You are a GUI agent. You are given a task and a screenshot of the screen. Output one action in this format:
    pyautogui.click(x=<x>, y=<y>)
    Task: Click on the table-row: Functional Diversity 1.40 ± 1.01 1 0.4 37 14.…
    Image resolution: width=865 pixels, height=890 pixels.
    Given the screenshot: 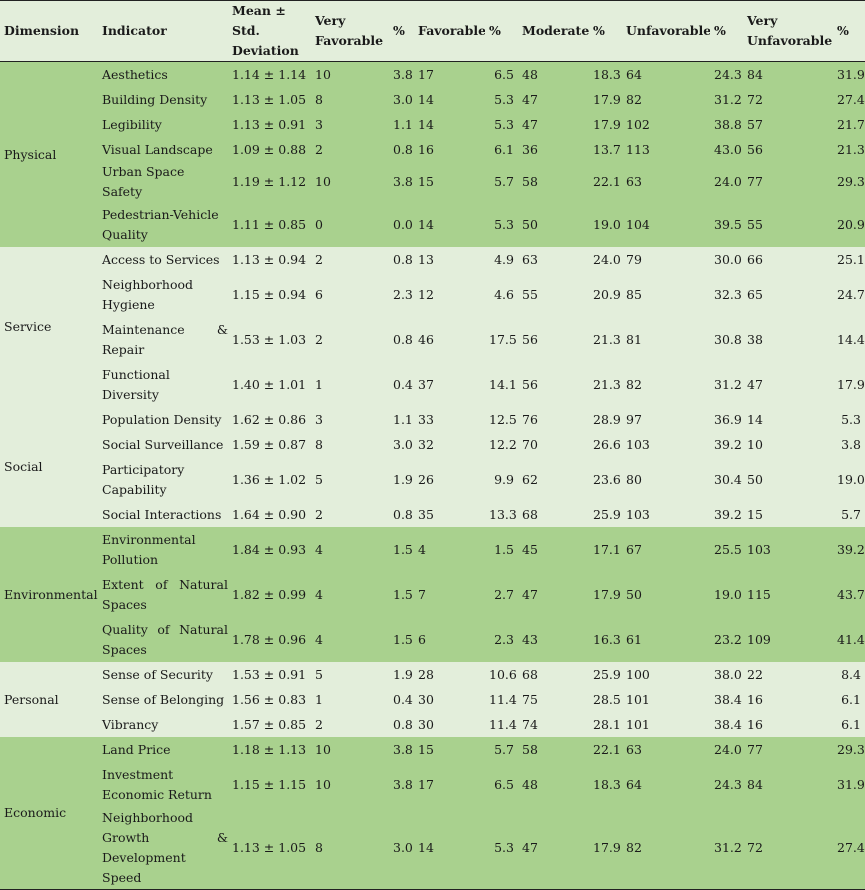 What is the action you would take?
    pyautogui.click(x=432, y=384)
    